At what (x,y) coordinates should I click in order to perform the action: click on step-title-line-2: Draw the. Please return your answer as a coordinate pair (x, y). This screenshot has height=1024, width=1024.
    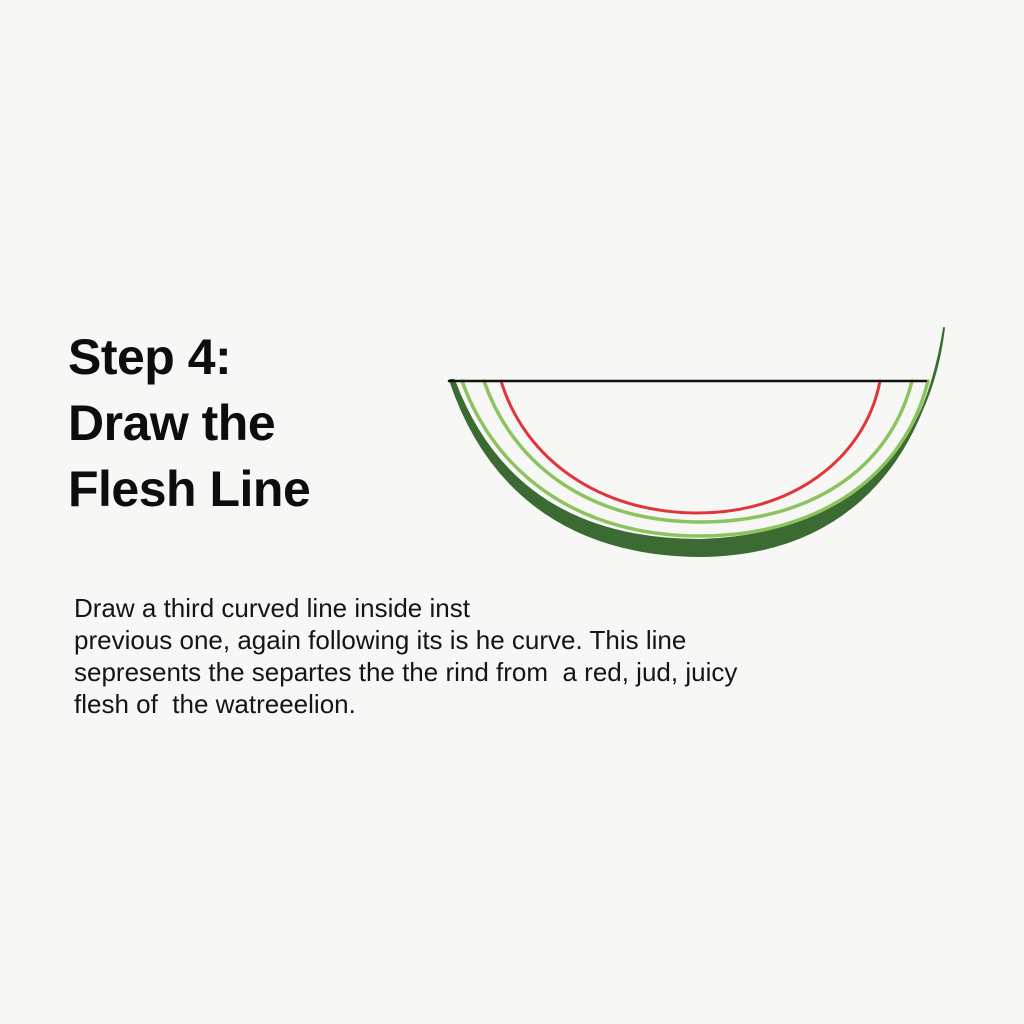
    Looking at the image, I should click on (172, 423).